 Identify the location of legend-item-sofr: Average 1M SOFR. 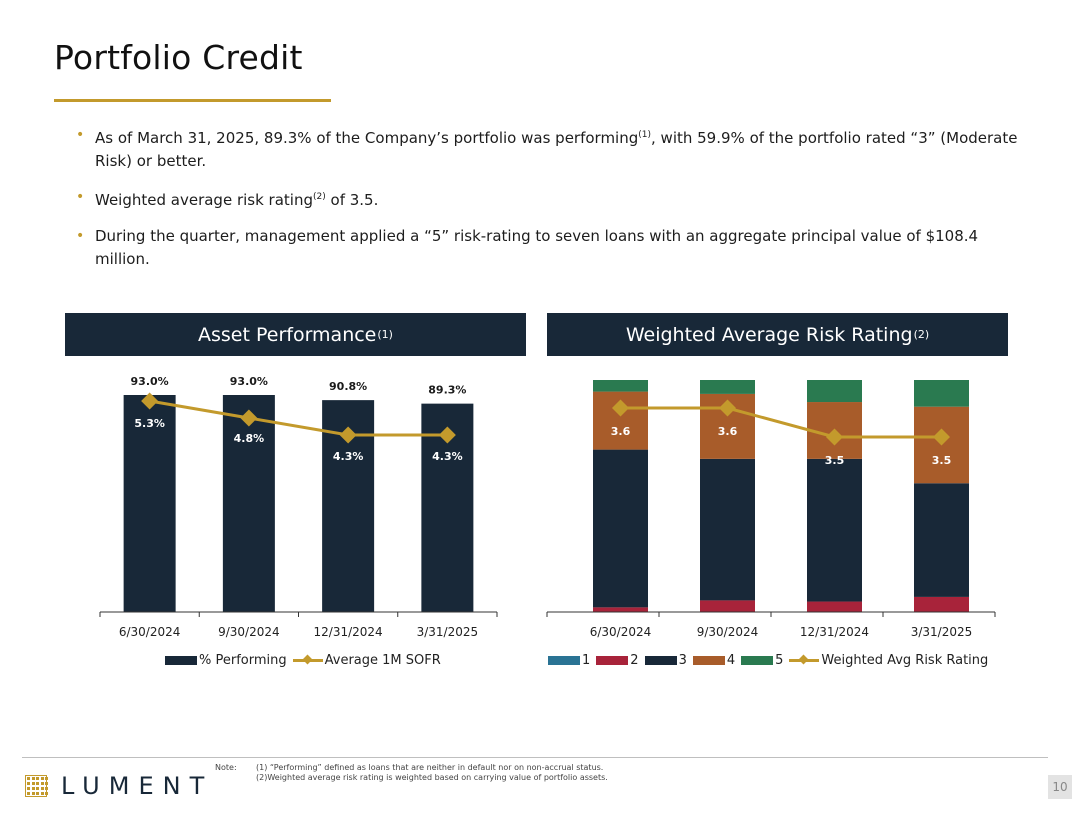
(366, 660).